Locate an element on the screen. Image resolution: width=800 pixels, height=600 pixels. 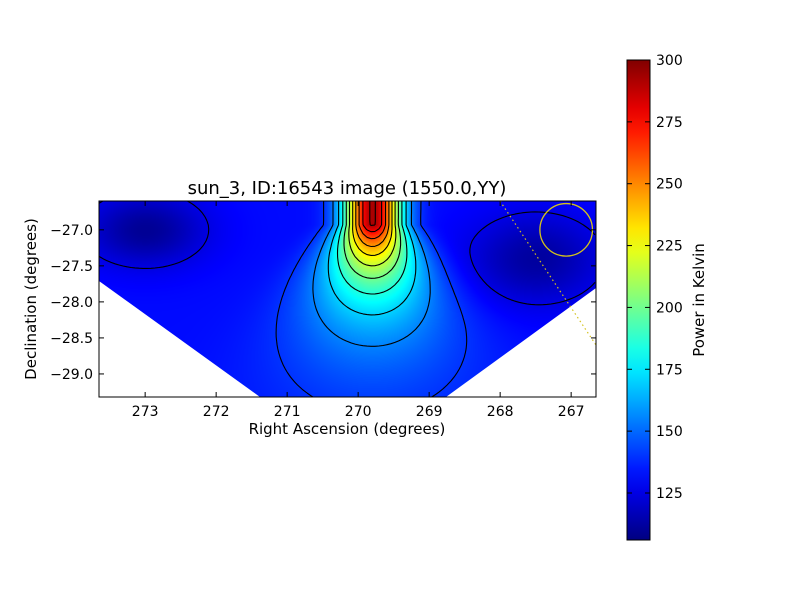
no-data-region-right is located at coordinates (521, 342).